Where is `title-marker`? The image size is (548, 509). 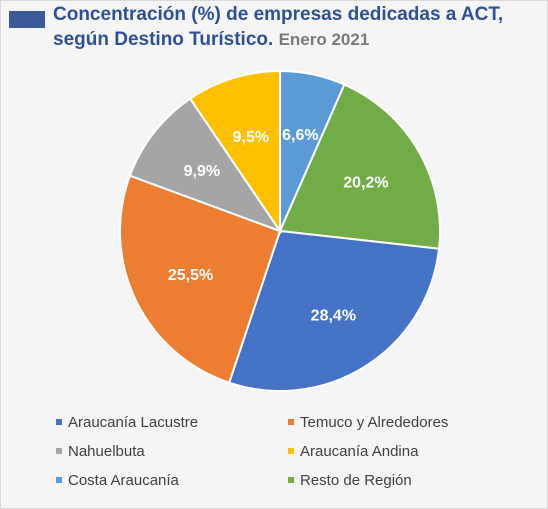
title-marker is located at coordinates (27, 19).